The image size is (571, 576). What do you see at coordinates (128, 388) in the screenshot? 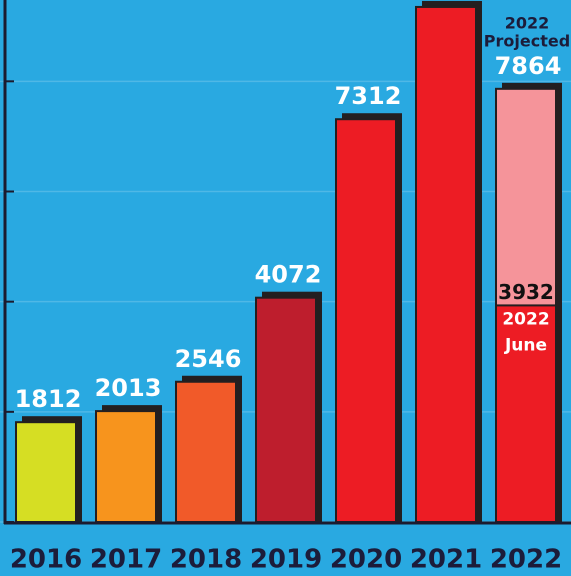
I see `value-label: 2013` at bounding box center [128, 388].